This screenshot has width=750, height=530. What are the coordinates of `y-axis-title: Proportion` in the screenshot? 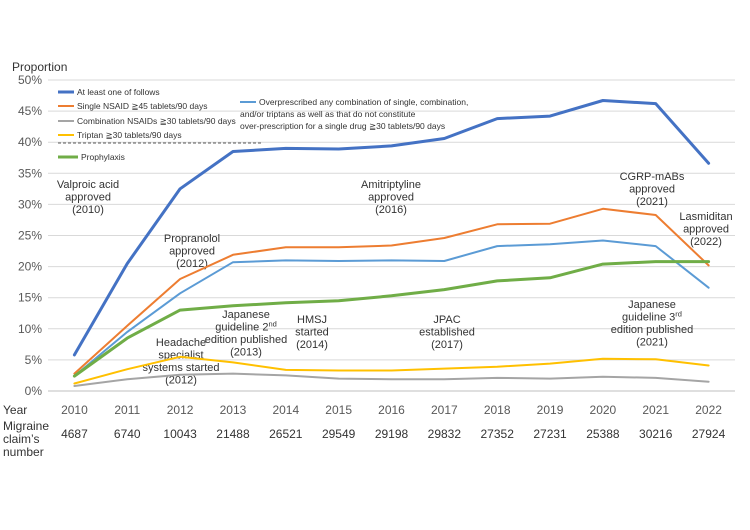 It's located at (39, 67).